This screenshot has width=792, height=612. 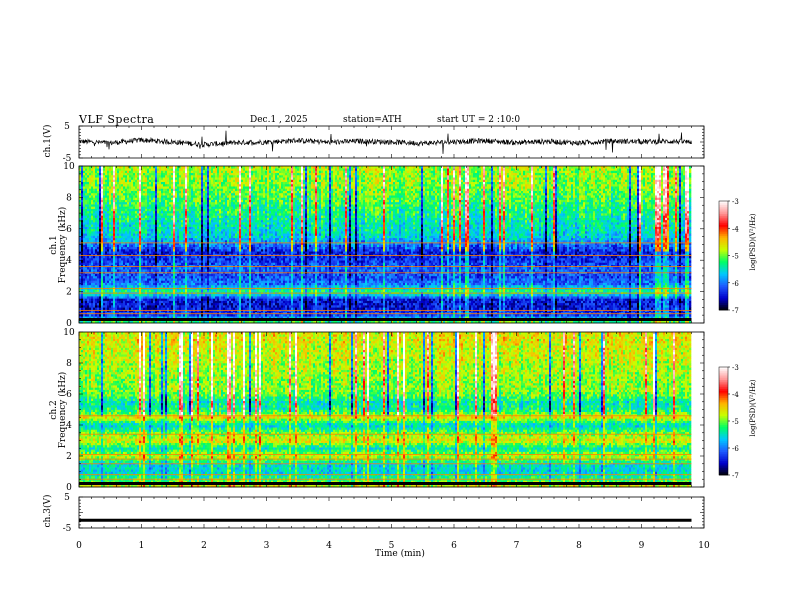 What do you see at coordinates (279, 120) in the screenshot?
I see `date-label: Dec.1 , 2025` at bounding box center [279, 120].